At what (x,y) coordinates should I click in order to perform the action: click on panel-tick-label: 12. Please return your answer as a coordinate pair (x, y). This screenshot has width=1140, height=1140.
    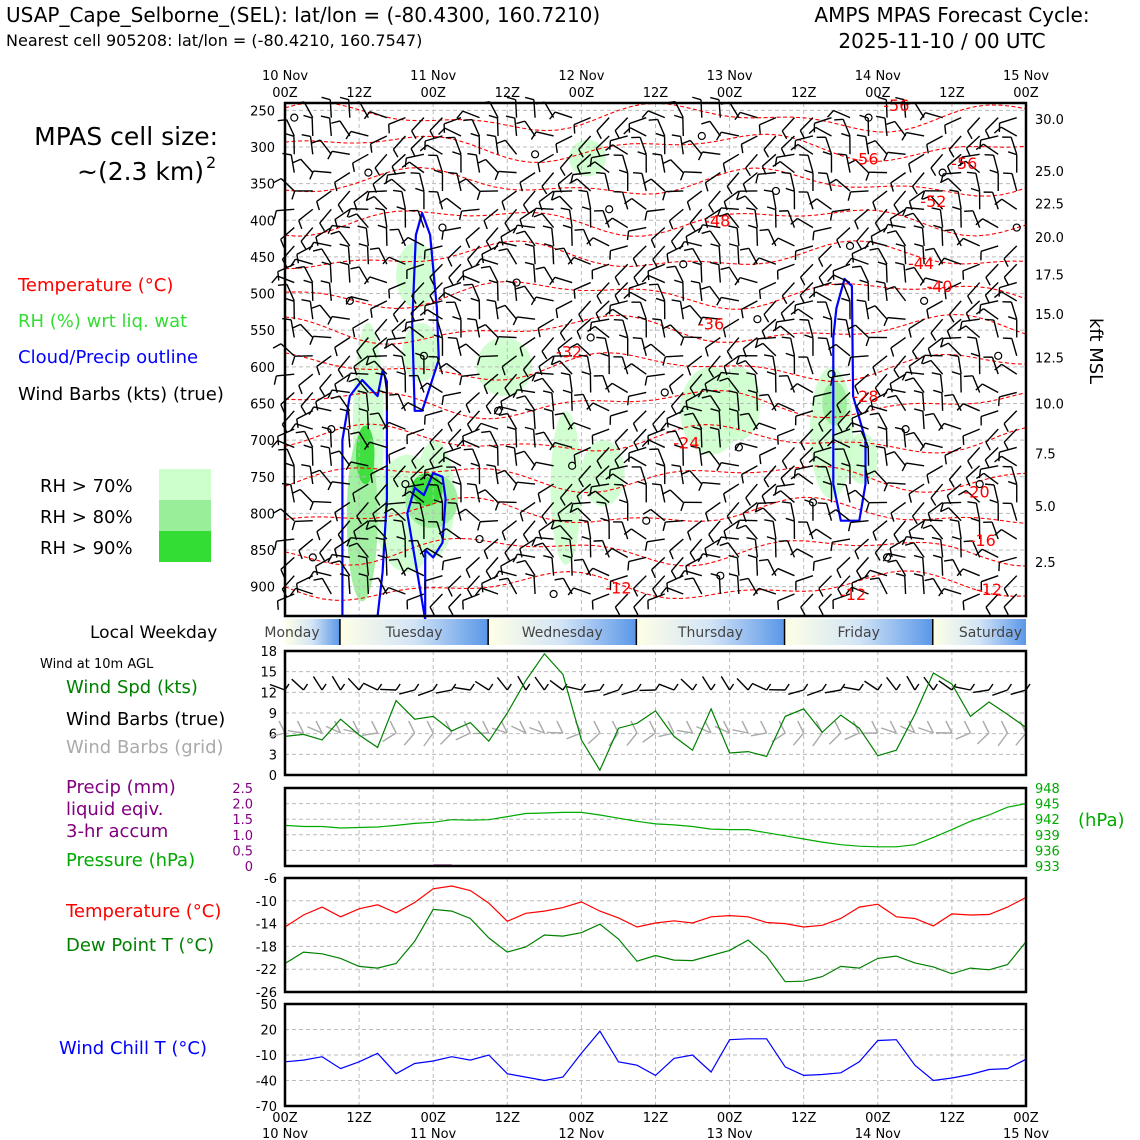
    Looking at the image, I should click on (268, 693).